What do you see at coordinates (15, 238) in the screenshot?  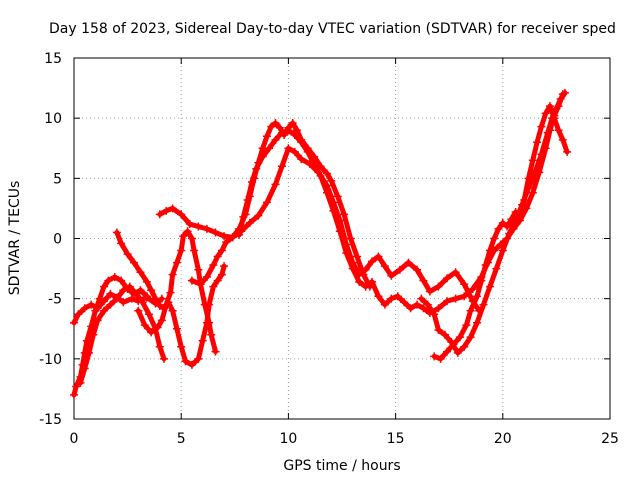 I see `y-axis-label: SDTVAR / TECUs` at bounding box center [15, 238].